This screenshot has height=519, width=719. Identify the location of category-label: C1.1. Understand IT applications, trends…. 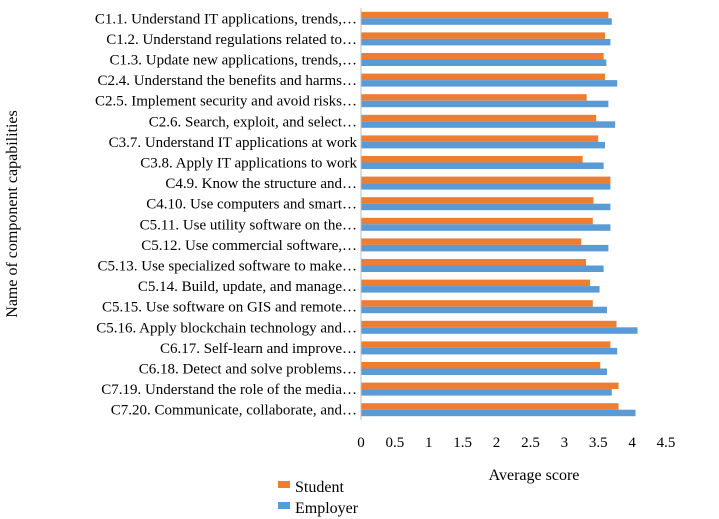
(226, 19).